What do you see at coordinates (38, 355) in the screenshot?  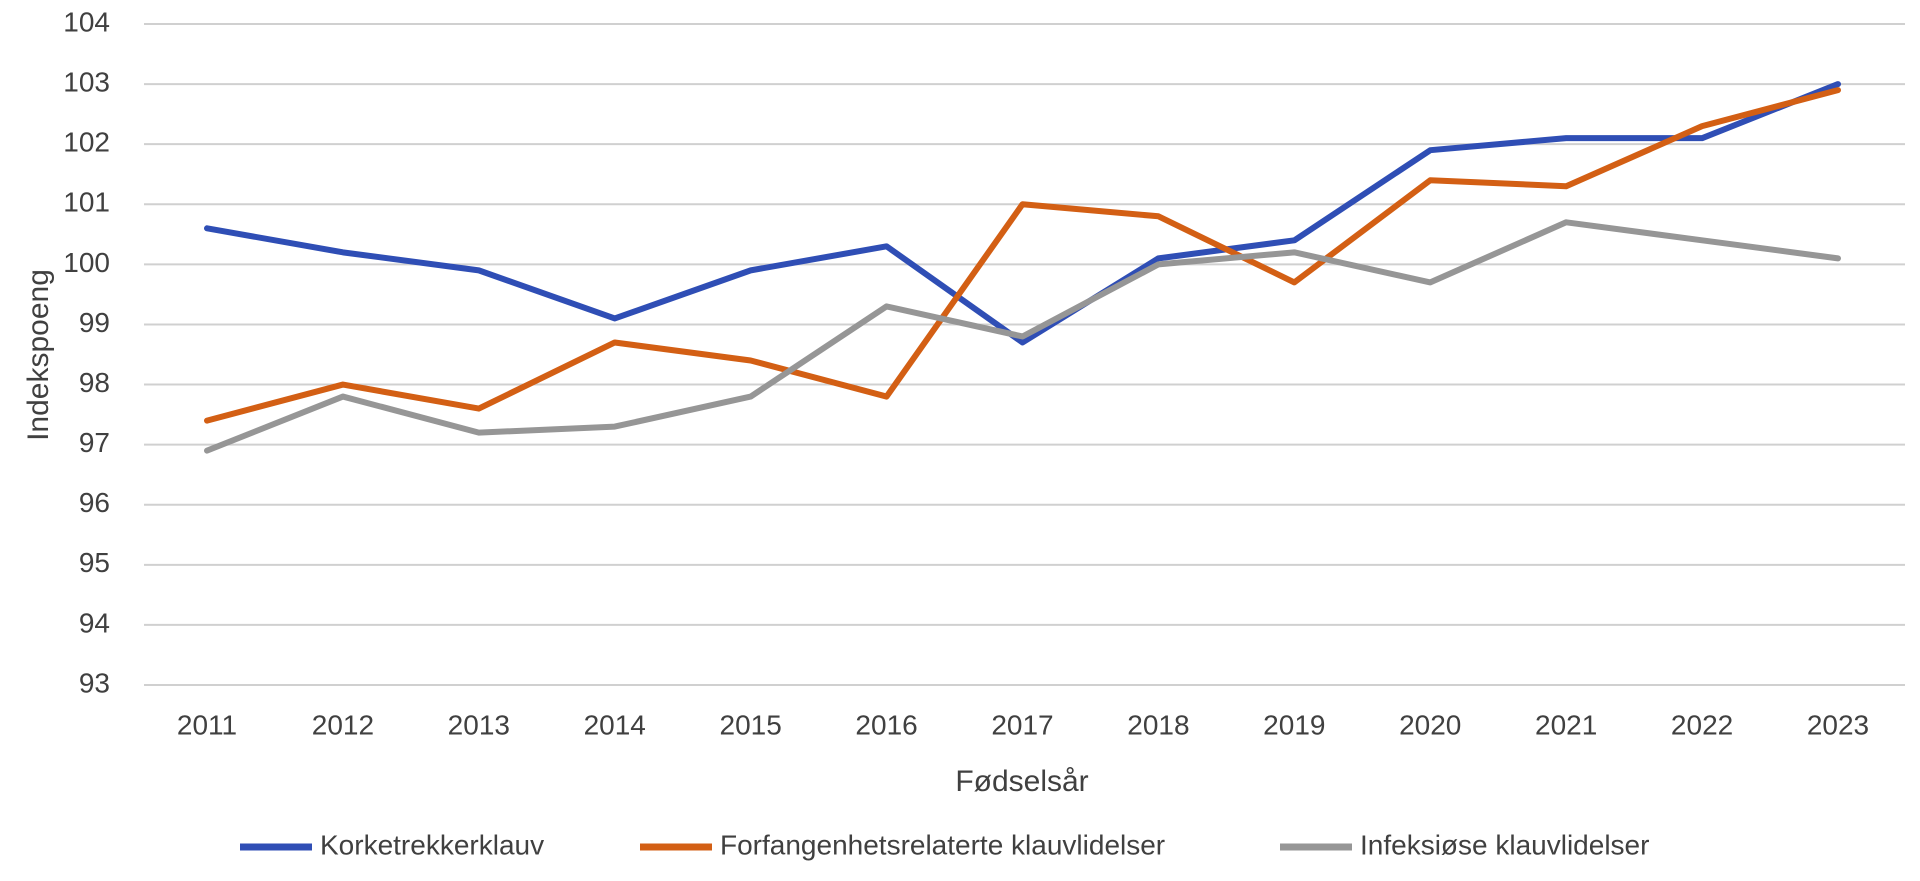 I see `y-axis-title: Indekspoeng` at bounding box center [38, 355].